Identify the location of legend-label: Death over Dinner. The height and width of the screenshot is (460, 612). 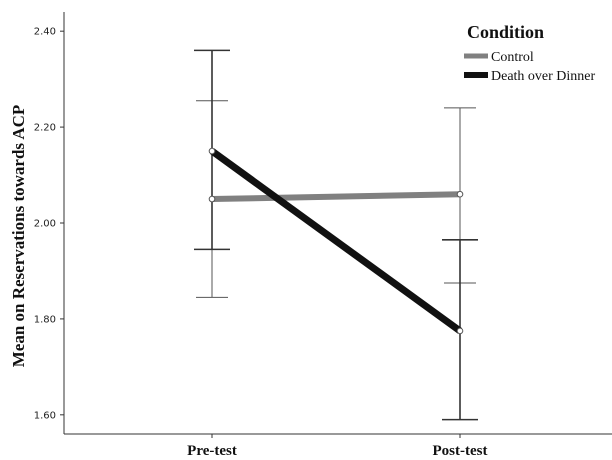
(543, 76).